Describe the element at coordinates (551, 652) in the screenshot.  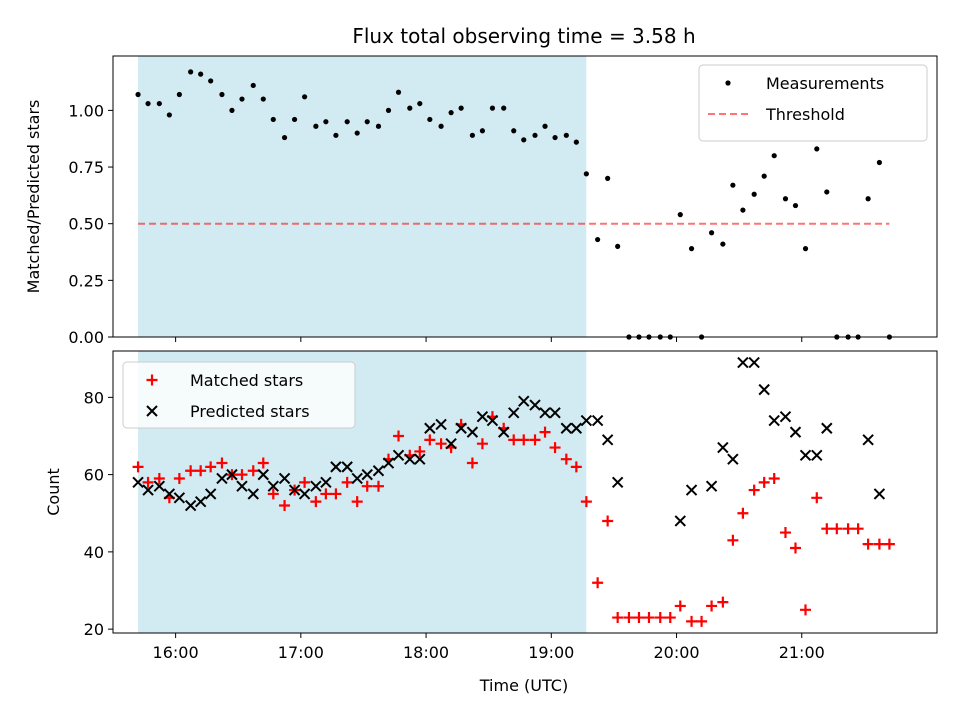
I see `x-tick-label: 19:00` at that location.